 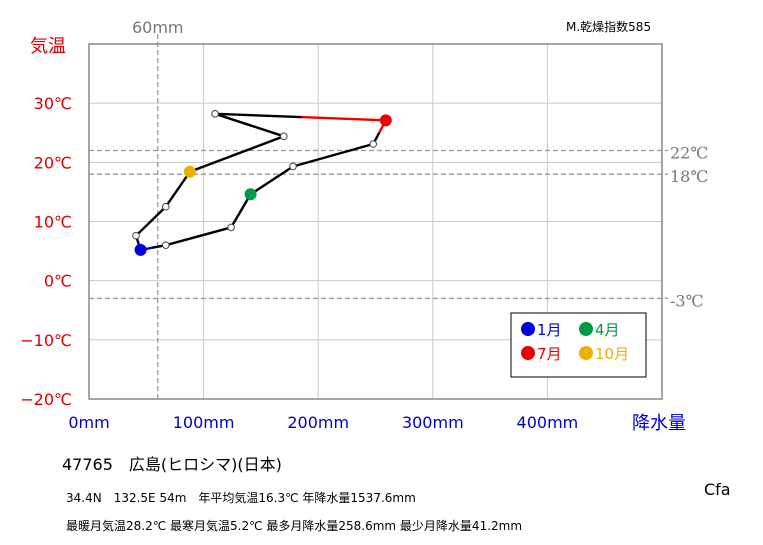 What do you see at coordinates (689, 153) in the screenshot?
I see `ref-label-temp: 22℃` at bounding box center [689, 153].